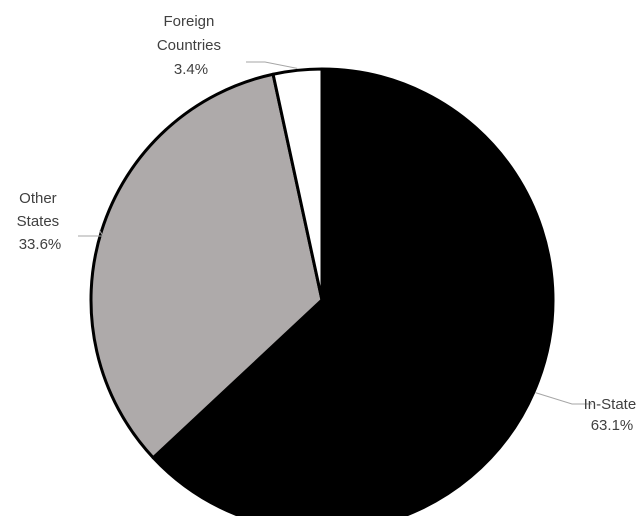 The height and width of the screenshot is (516, 644). I want to click on slice-label-foreign-countries: Foreign Countries 3.4%, so click(191, 45).